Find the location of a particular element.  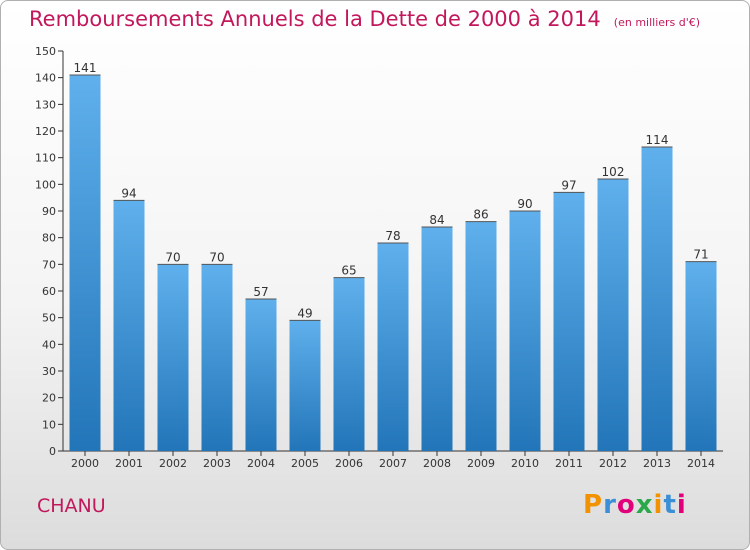

bar-value-label: 57 is located at coordinates (260, 292).